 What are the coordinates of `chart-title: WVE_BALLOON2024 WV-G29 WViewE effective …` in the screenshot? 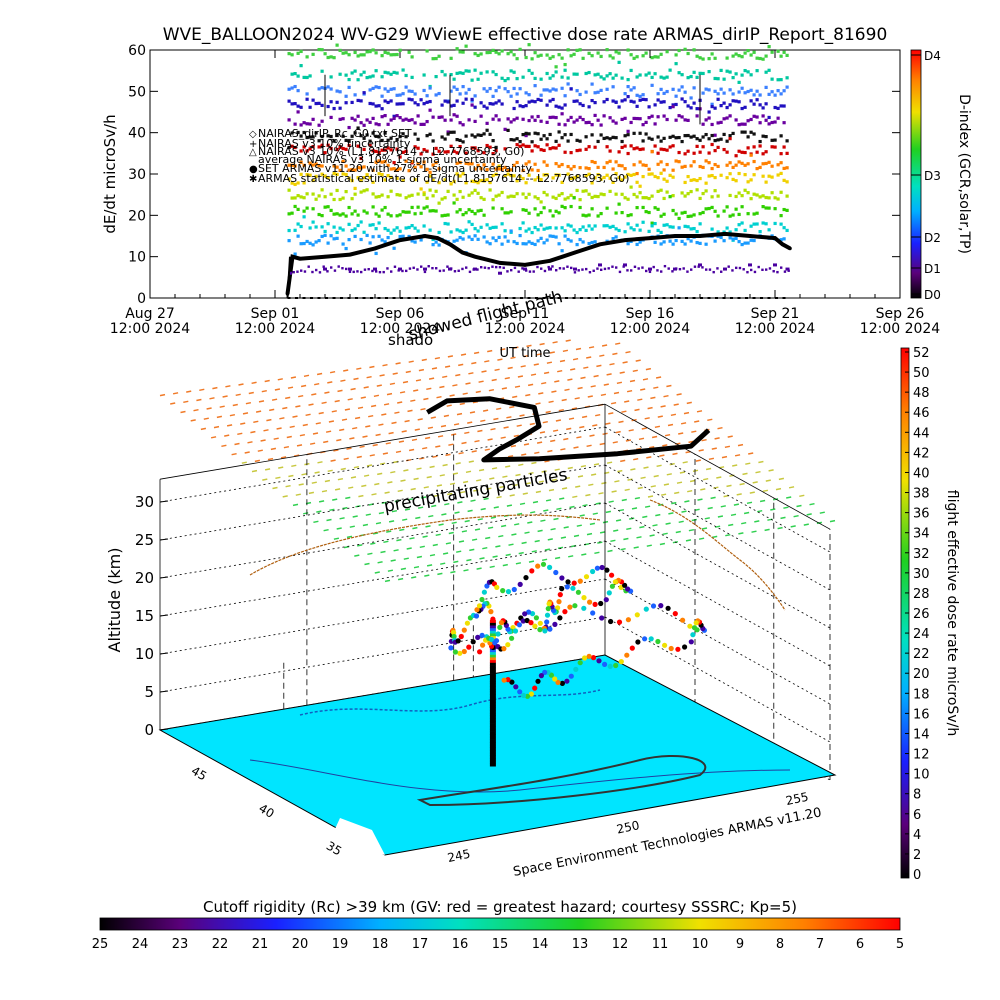 It's located at (525, 35).